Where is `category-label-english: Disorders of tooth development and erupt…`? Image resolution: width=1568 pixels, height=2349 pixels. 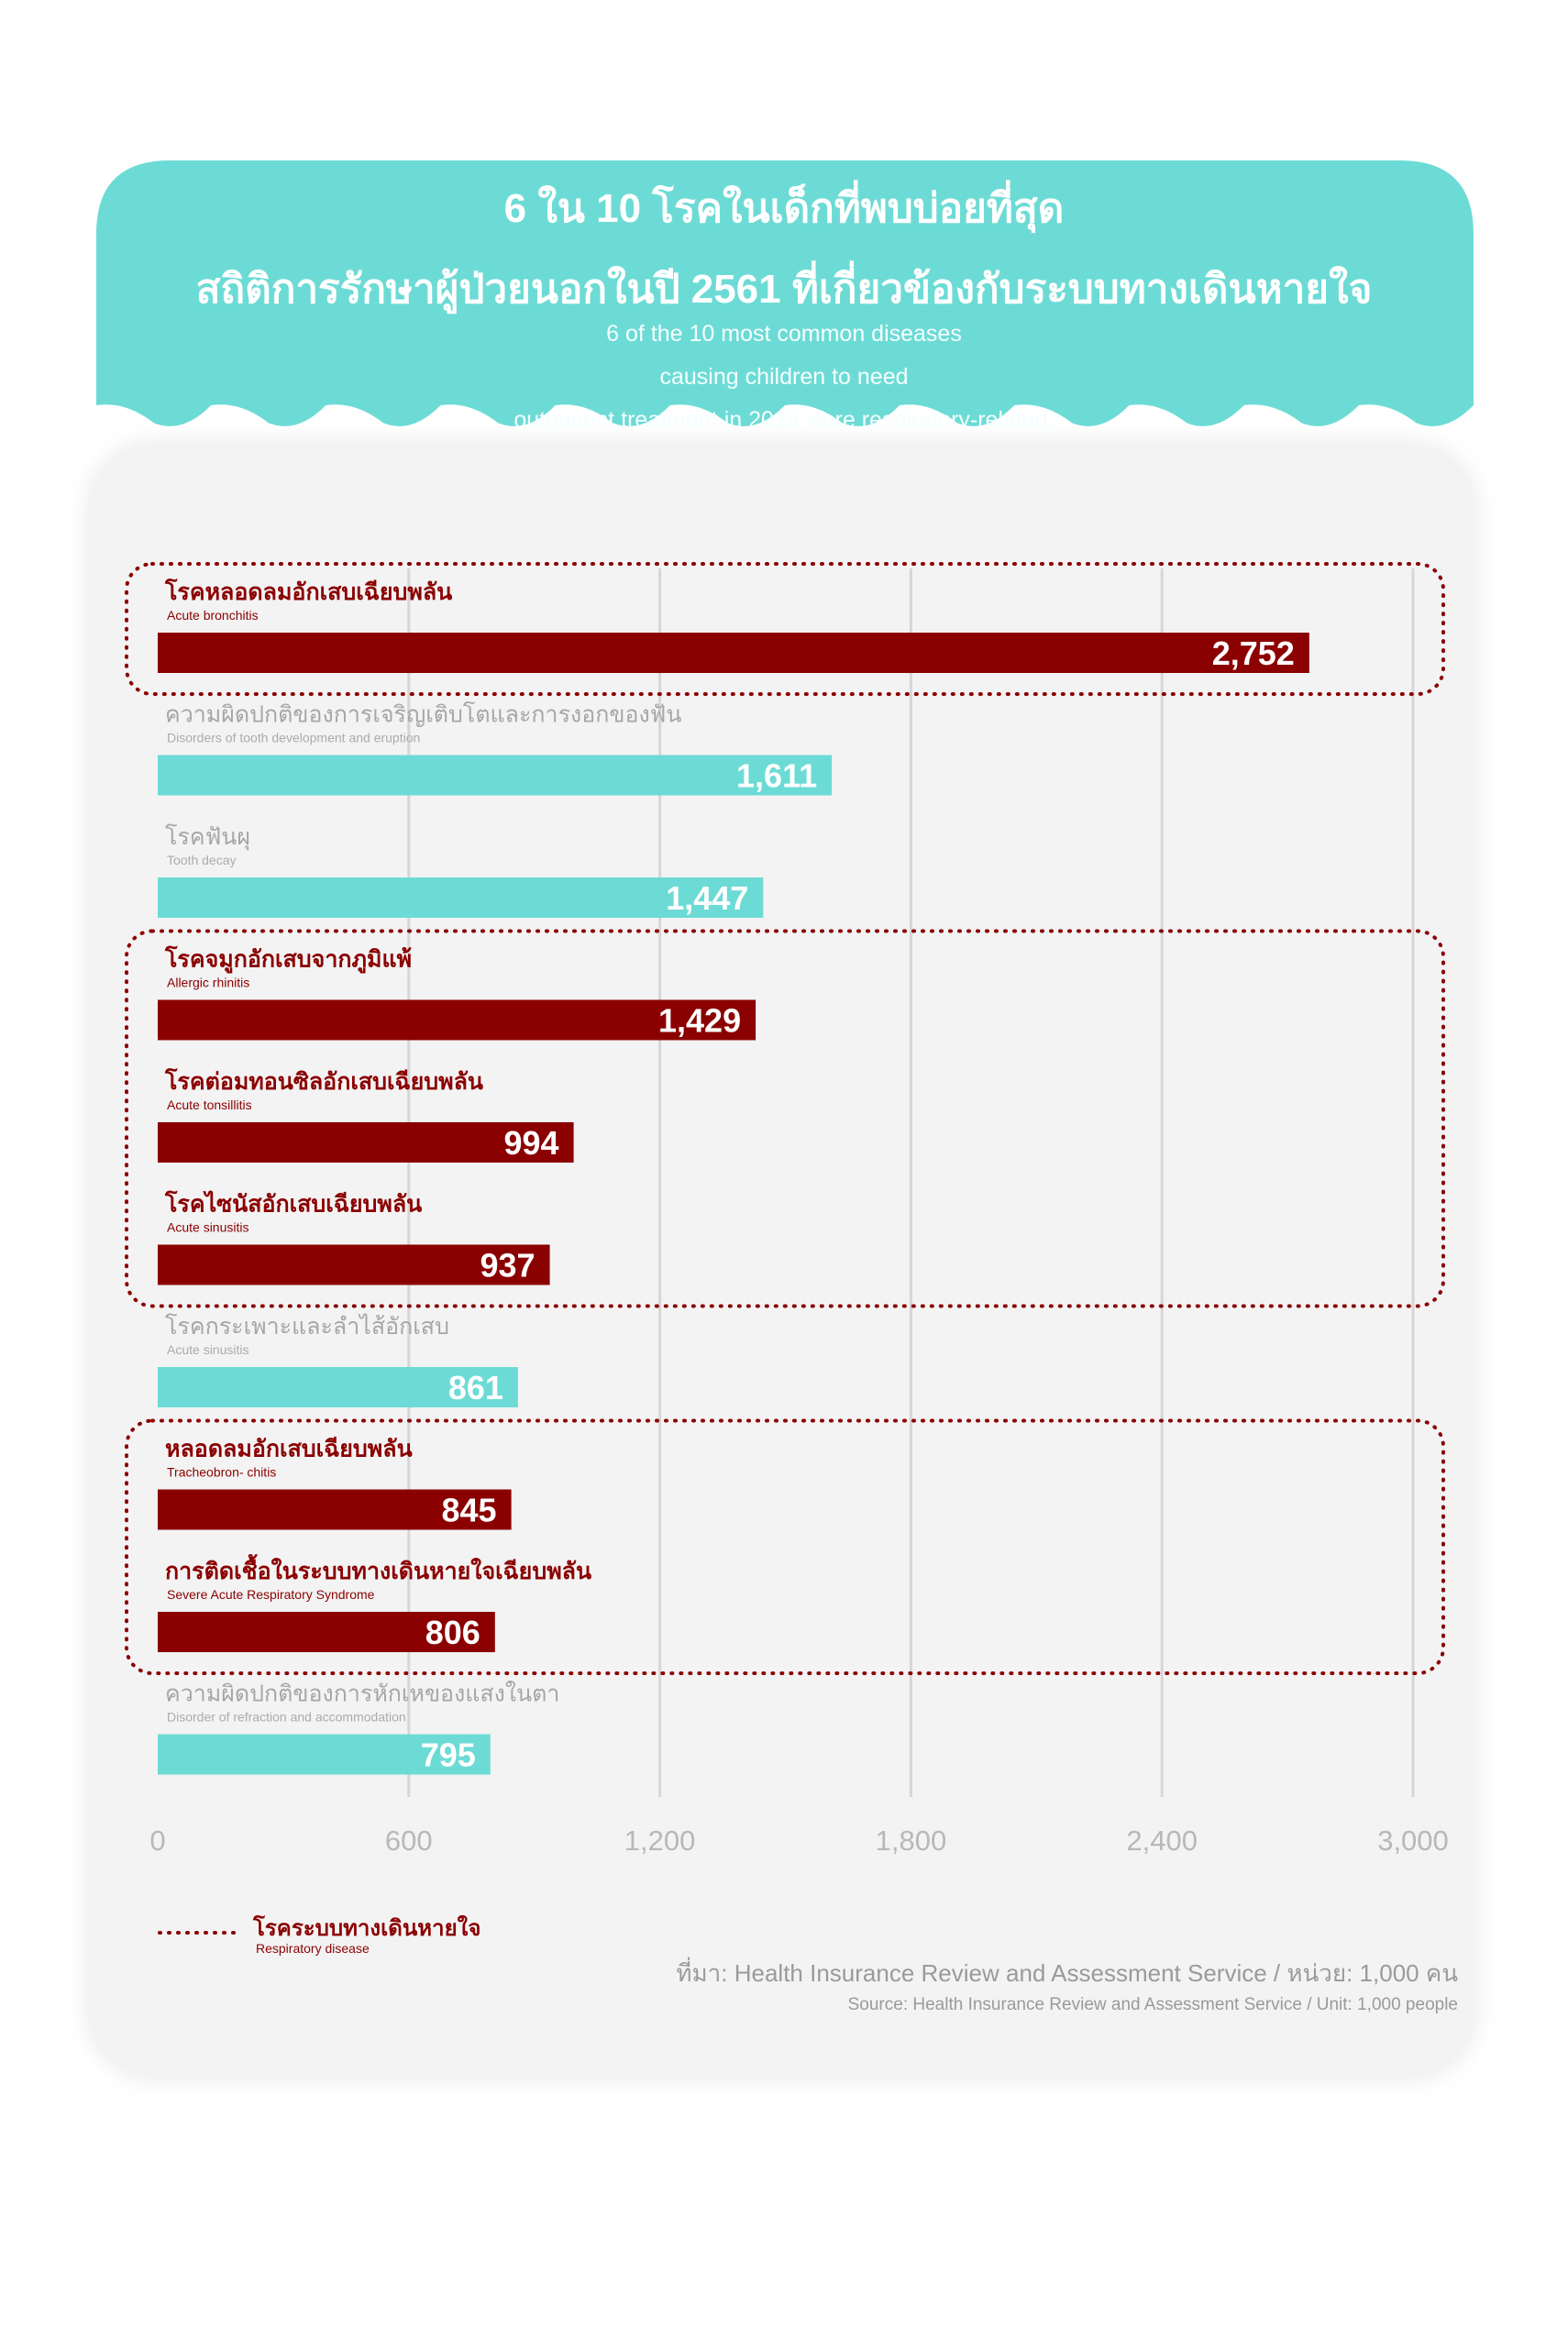
category-label-english: Disorders of tooth development and erupt… is located at coordinates (293, 738).